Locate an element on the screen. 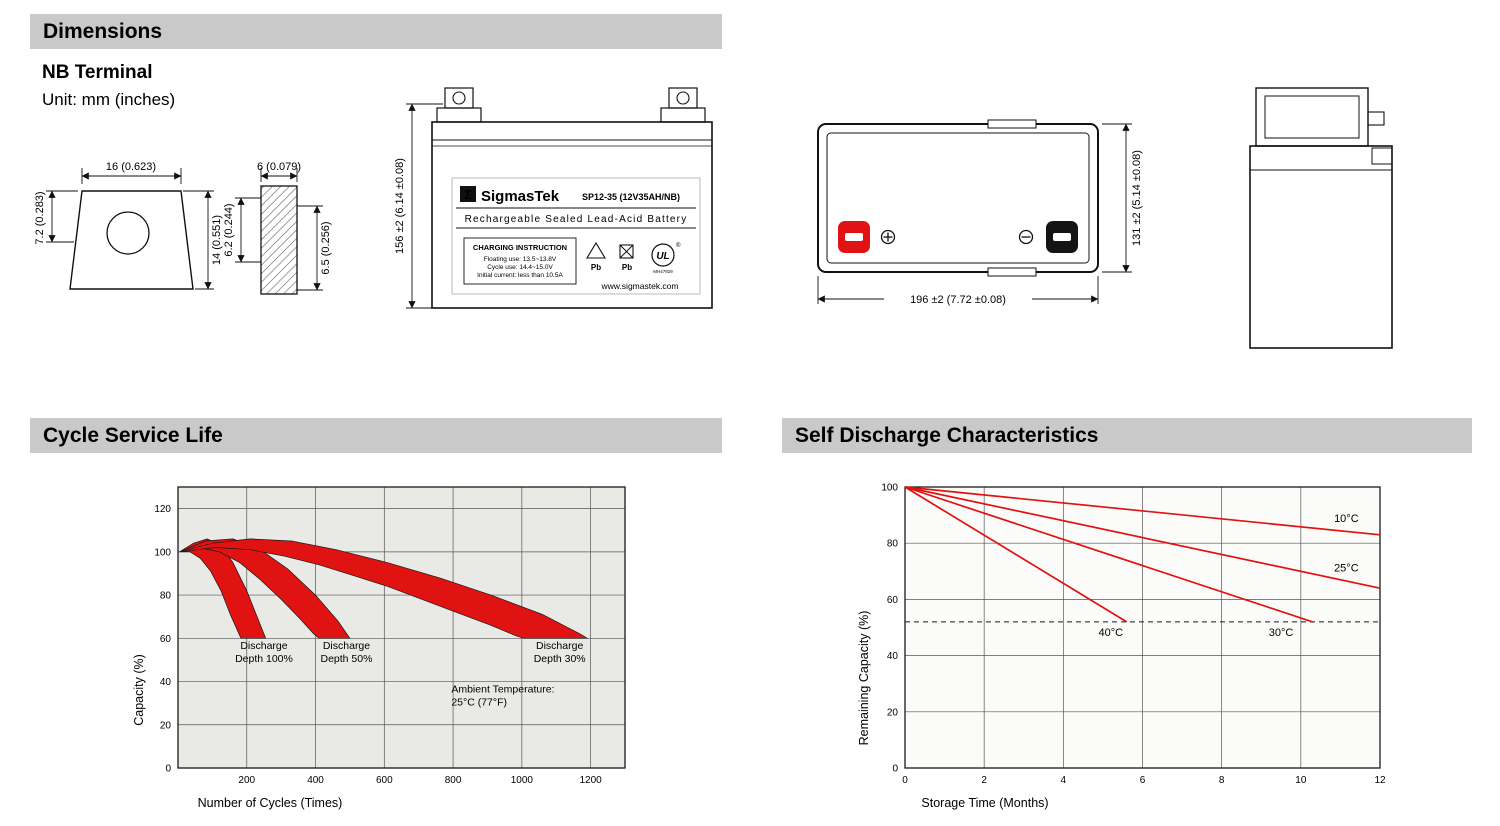 This screenshot has width=1500, height=826. battery-case is located at coordinates (572, 215).